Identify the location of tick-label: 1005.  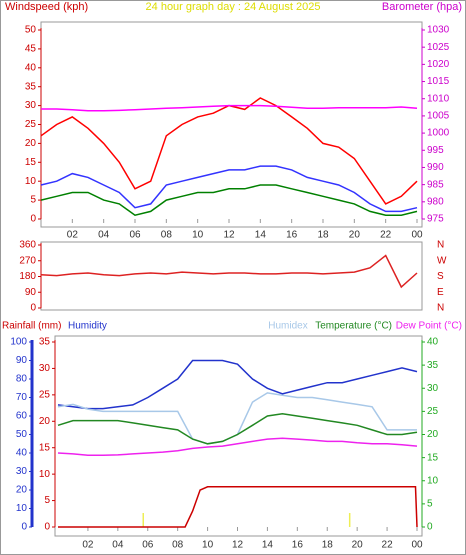
(438, 116).